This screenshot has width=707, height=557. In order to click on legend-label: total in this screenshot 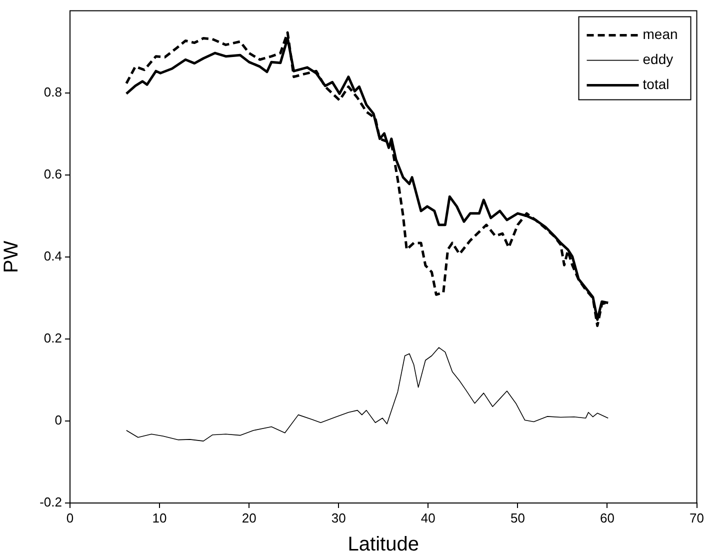, I will do `click(656, 84)`.